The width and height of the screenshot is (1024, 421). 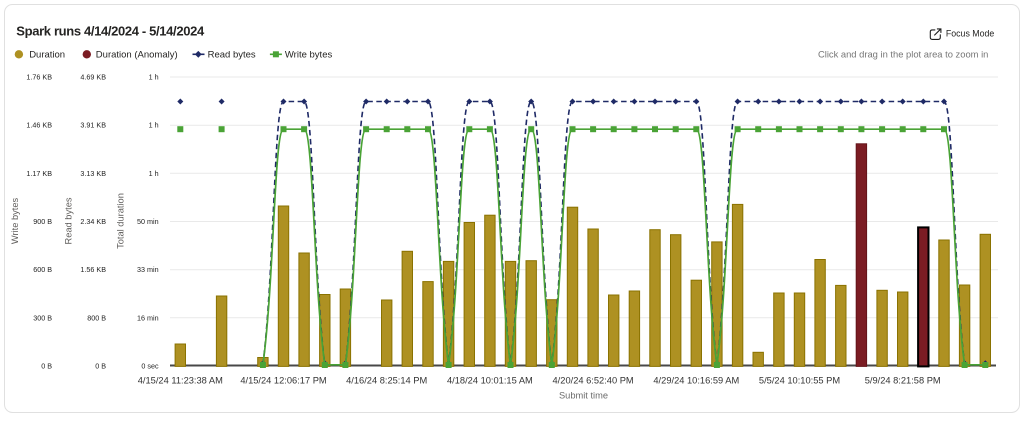 What do you see at coordinates (93, 173) in the screenshot?
I see `svg-text: 3.13 KB` at bounding box center [93, 173].